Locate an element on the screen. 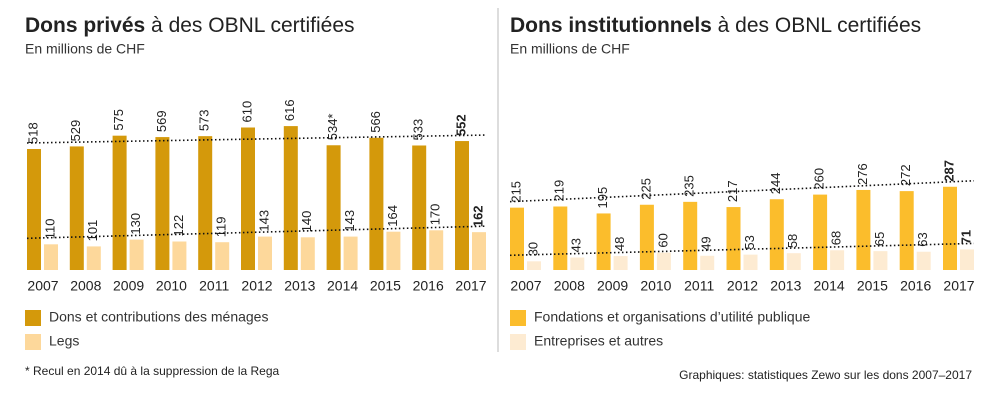  value-label: 244 is located at coordinates (775, 184).